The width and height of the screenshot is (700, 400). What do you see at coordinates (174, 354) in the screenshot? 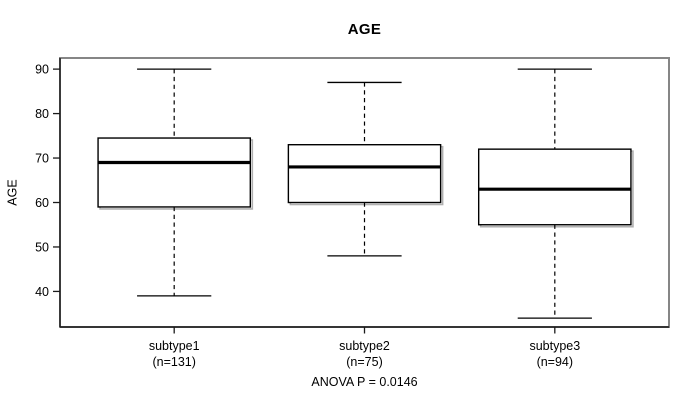
I see `x-category-label-subtype1: subtype1 (n=131)` at bounding box center [174, 354].